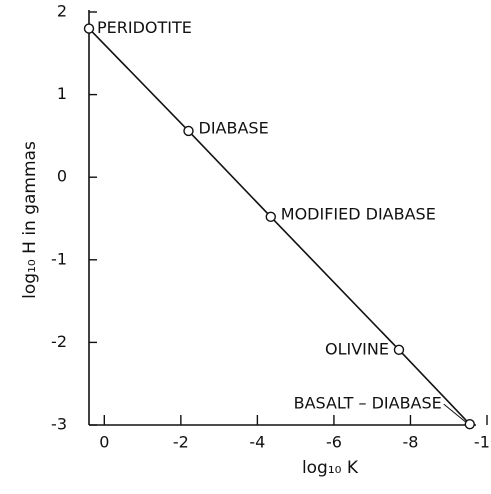  What do you see at coordinates (30, 220) in the screenshot?
I see `y-axis-label: log₁₀ H in gammas` at bounding box center [30, 220].